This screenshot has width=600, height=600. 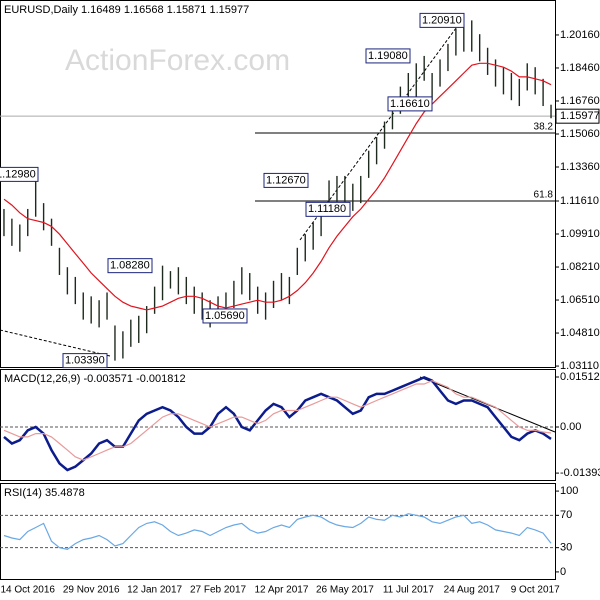 I want to click on y-tick-label: 1.11610, so click(x=579, y=201).